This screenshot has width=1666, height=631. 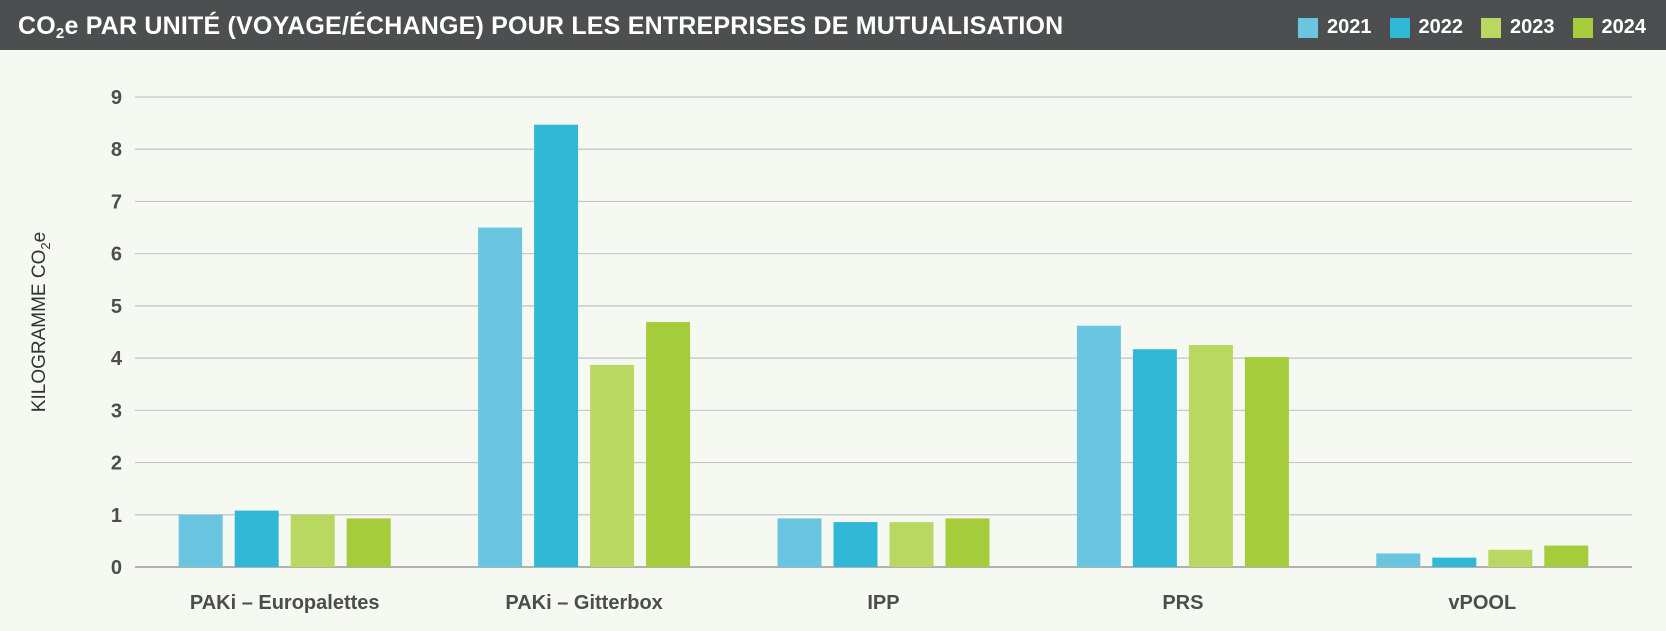 I want to click on legend-label: 2021, so click(x=1349, y=27).